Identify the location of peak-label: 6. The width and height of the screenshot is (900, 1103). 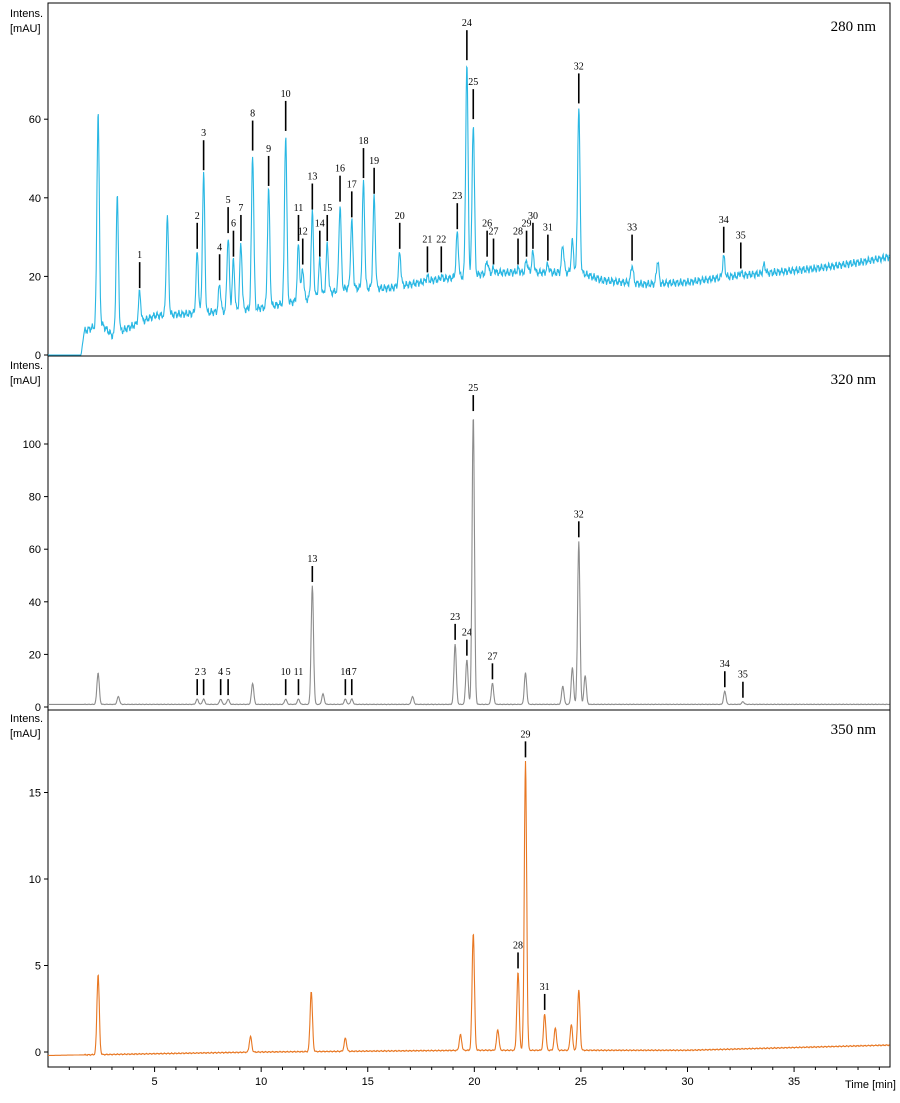
(233, 224).